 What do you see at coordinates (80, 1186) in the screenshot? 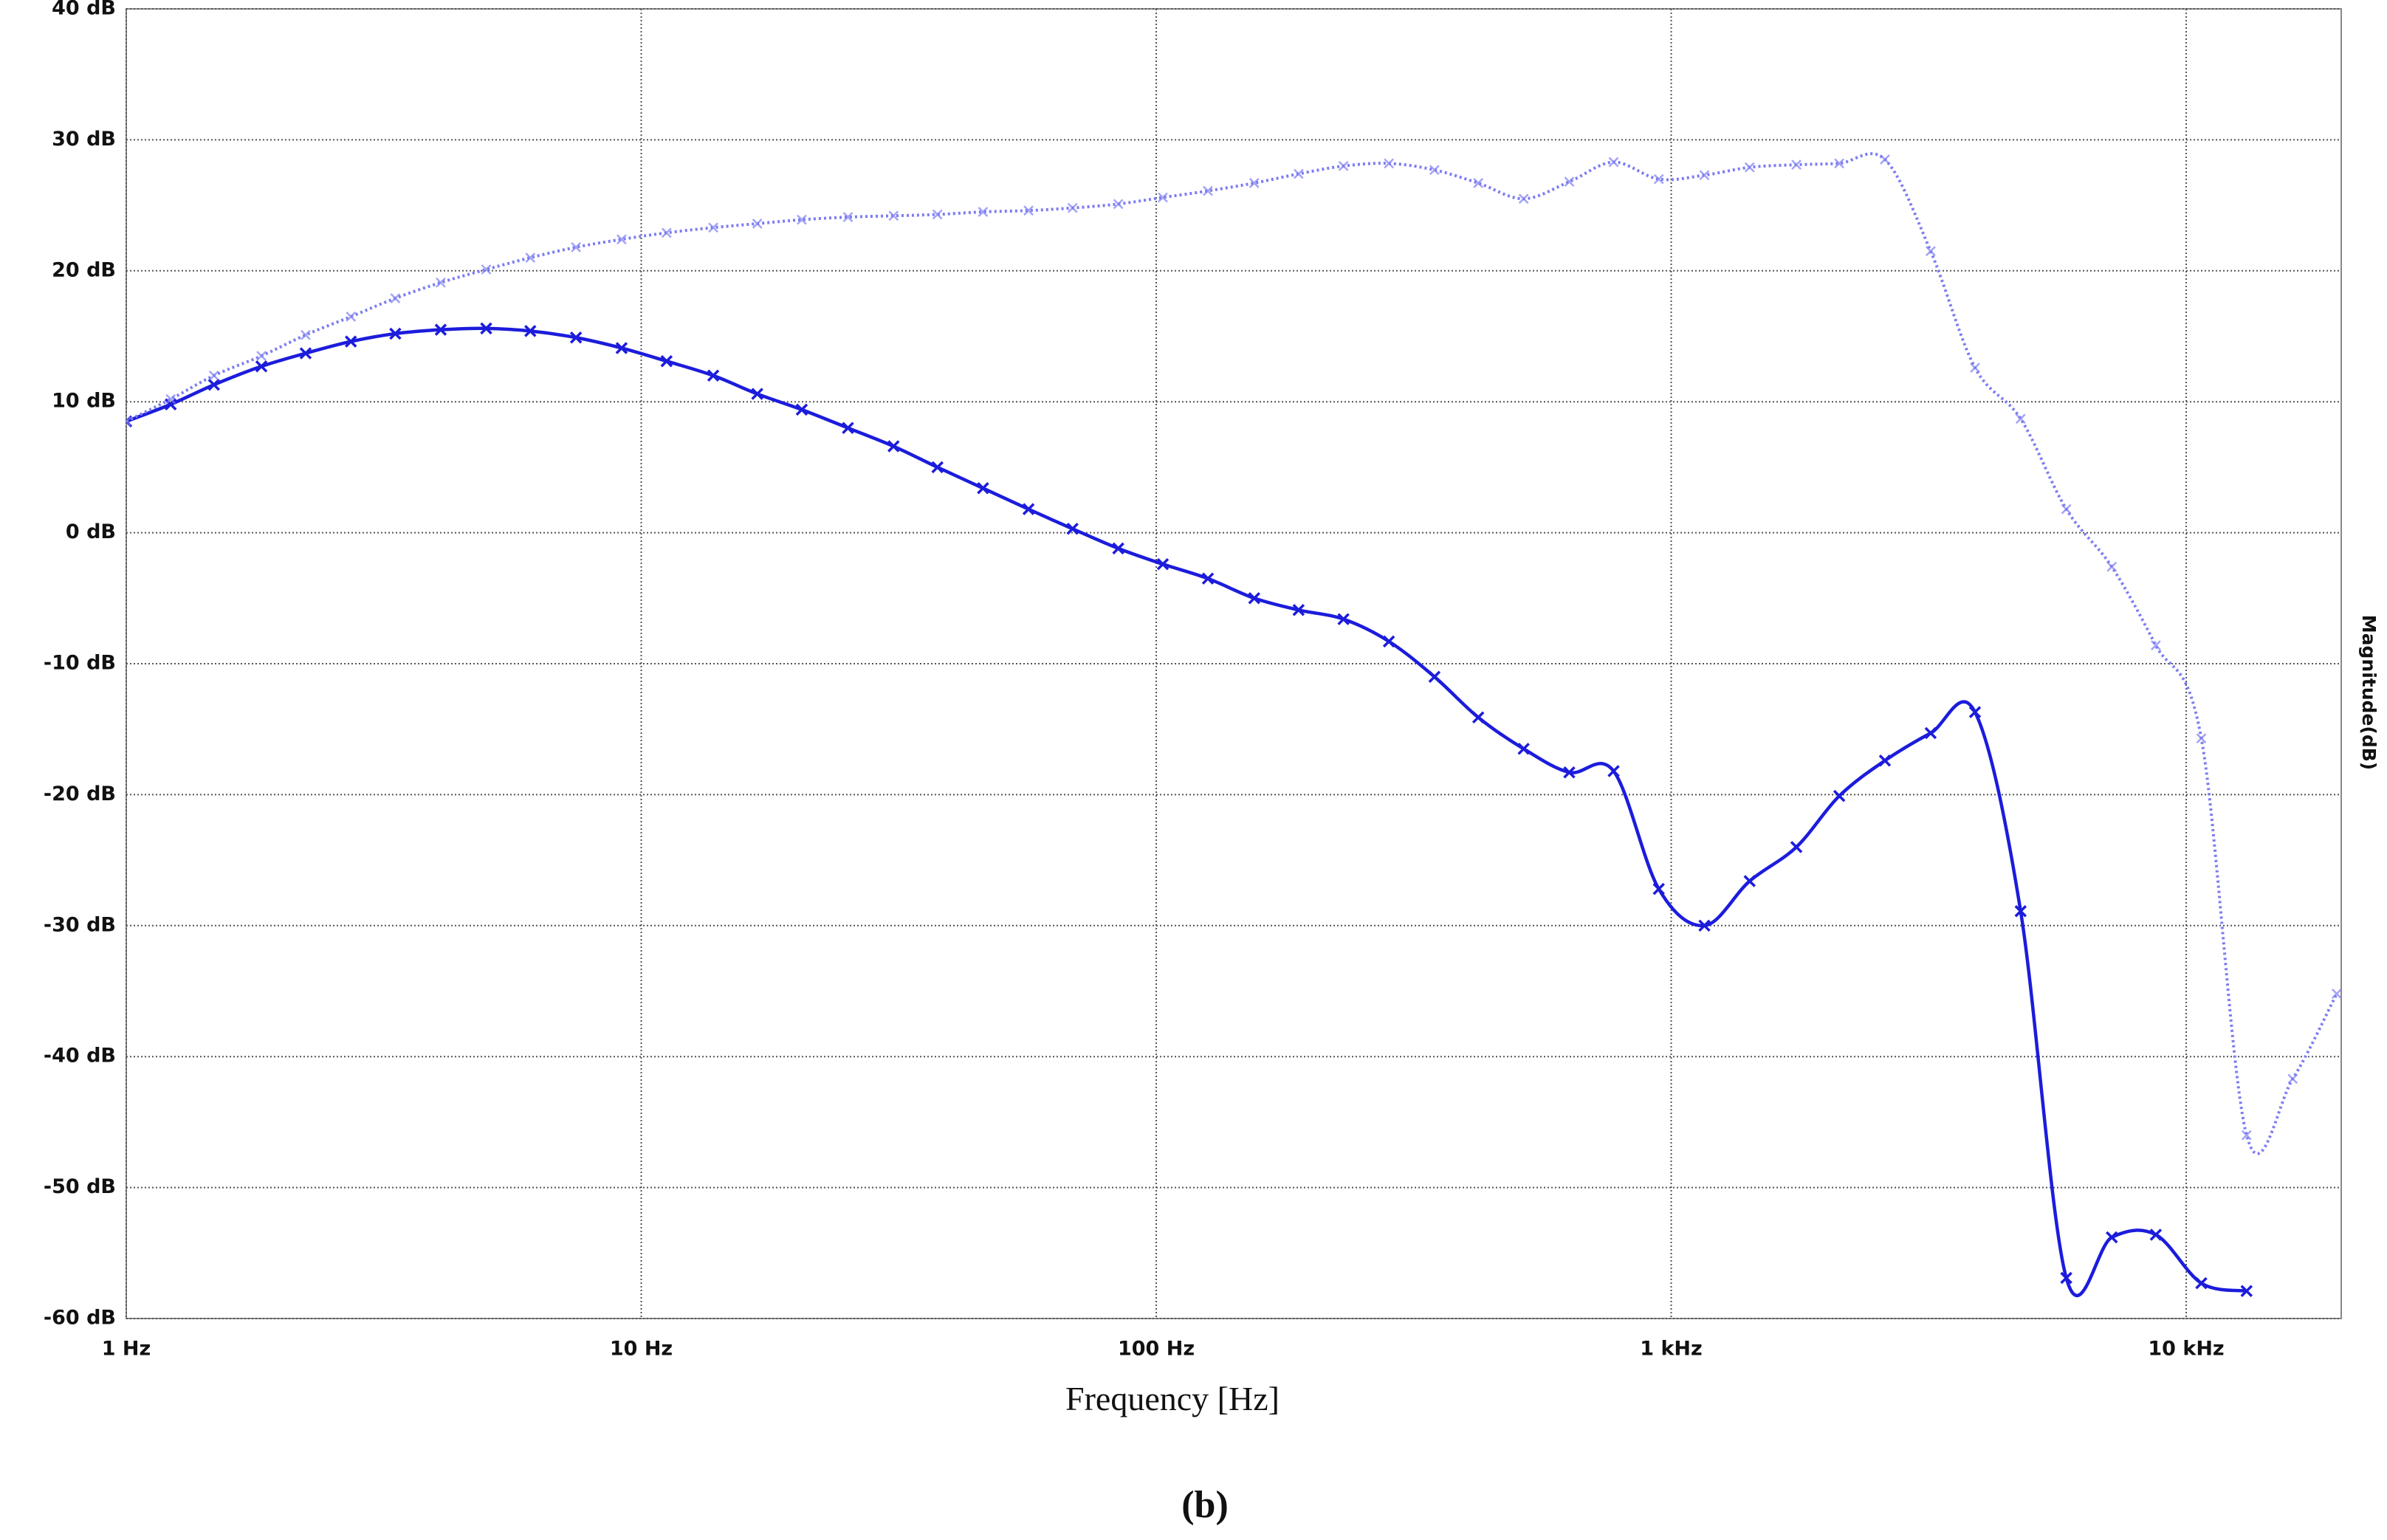
I see `y-tick-label: -50 dB` at bounding box center [80, 1186].